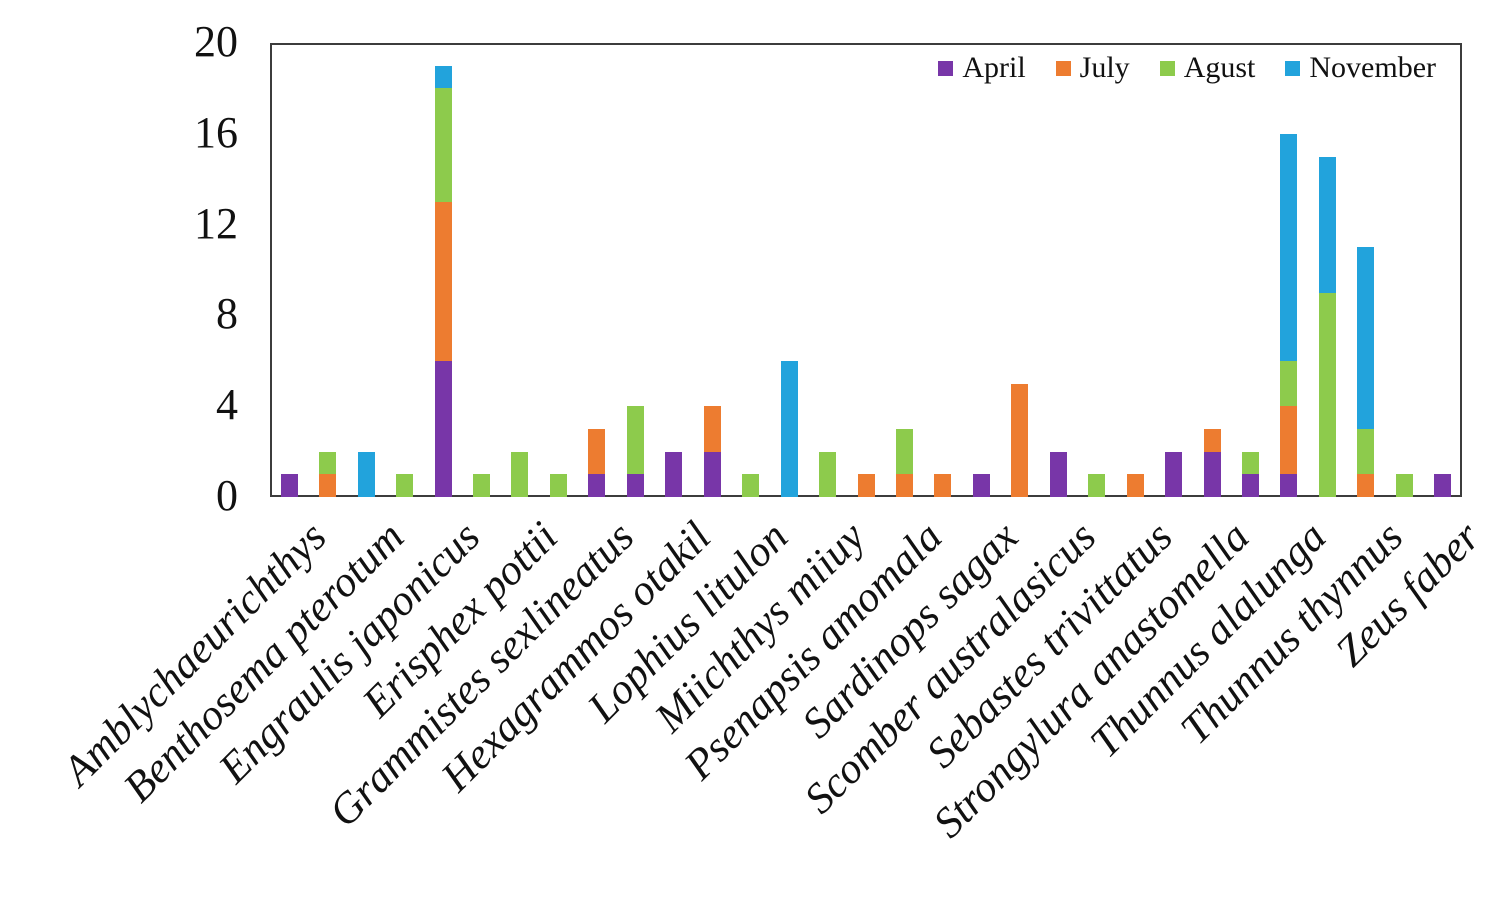 The width and height of the screenshot is (1500, 916). I want to click on y-axis-tick-label: 16, so click(216, 132).